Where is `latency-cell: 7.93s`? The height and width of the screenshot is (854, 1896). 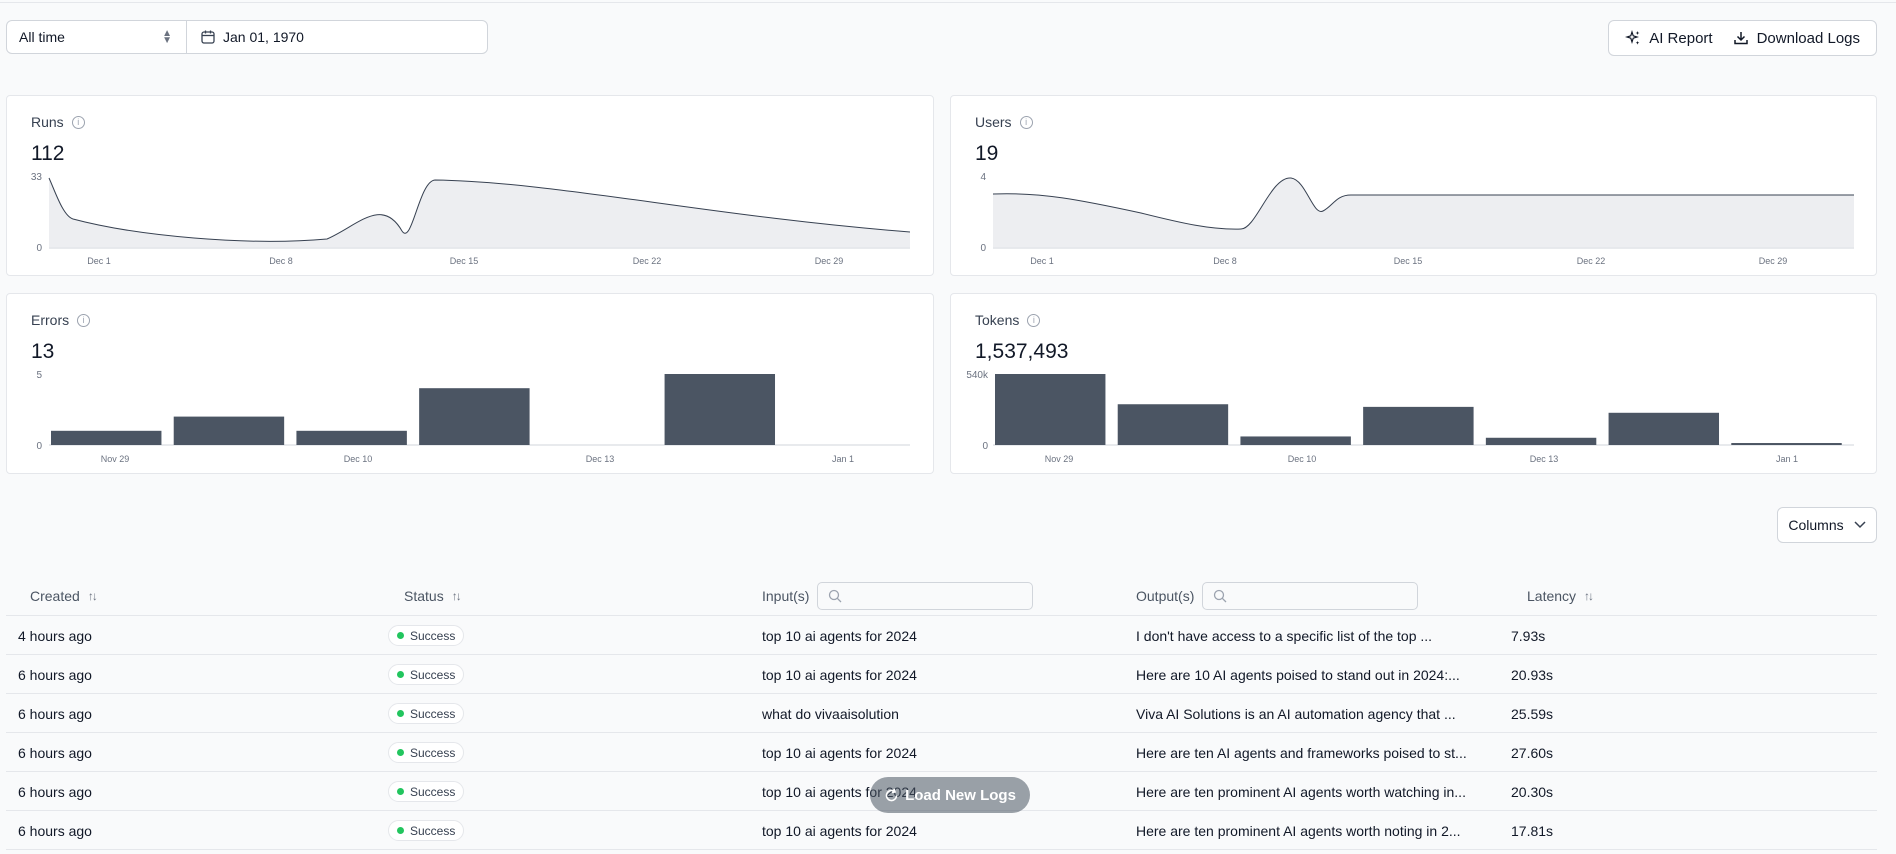
latency-cell: 7.93s is located at coordinates (1528, 635).